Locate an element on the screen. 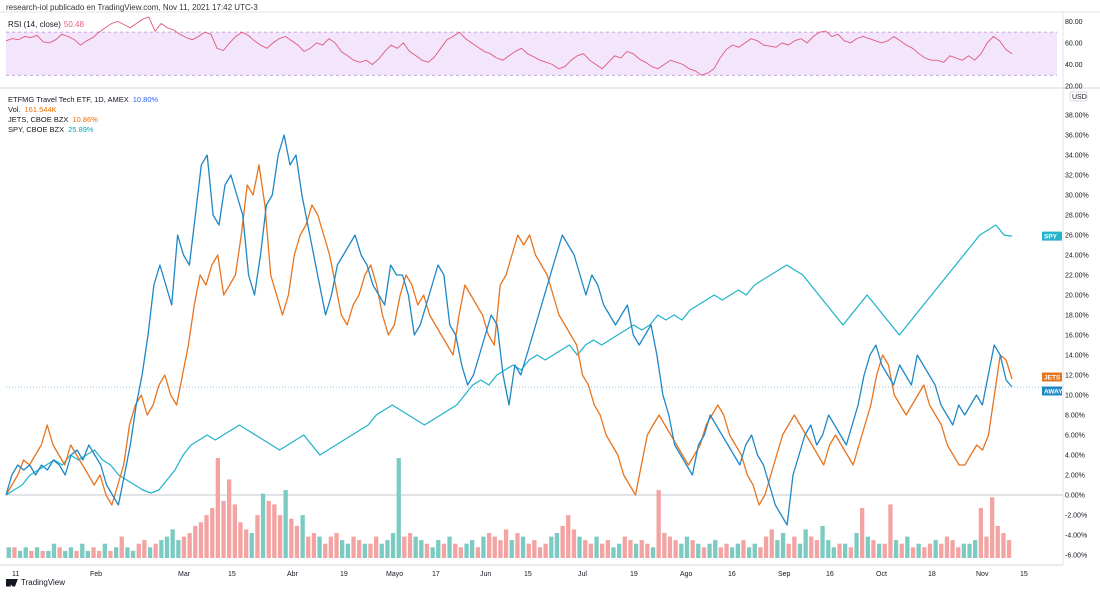  y-tick-label: -2.00% is located at coordinates (1076, 516).